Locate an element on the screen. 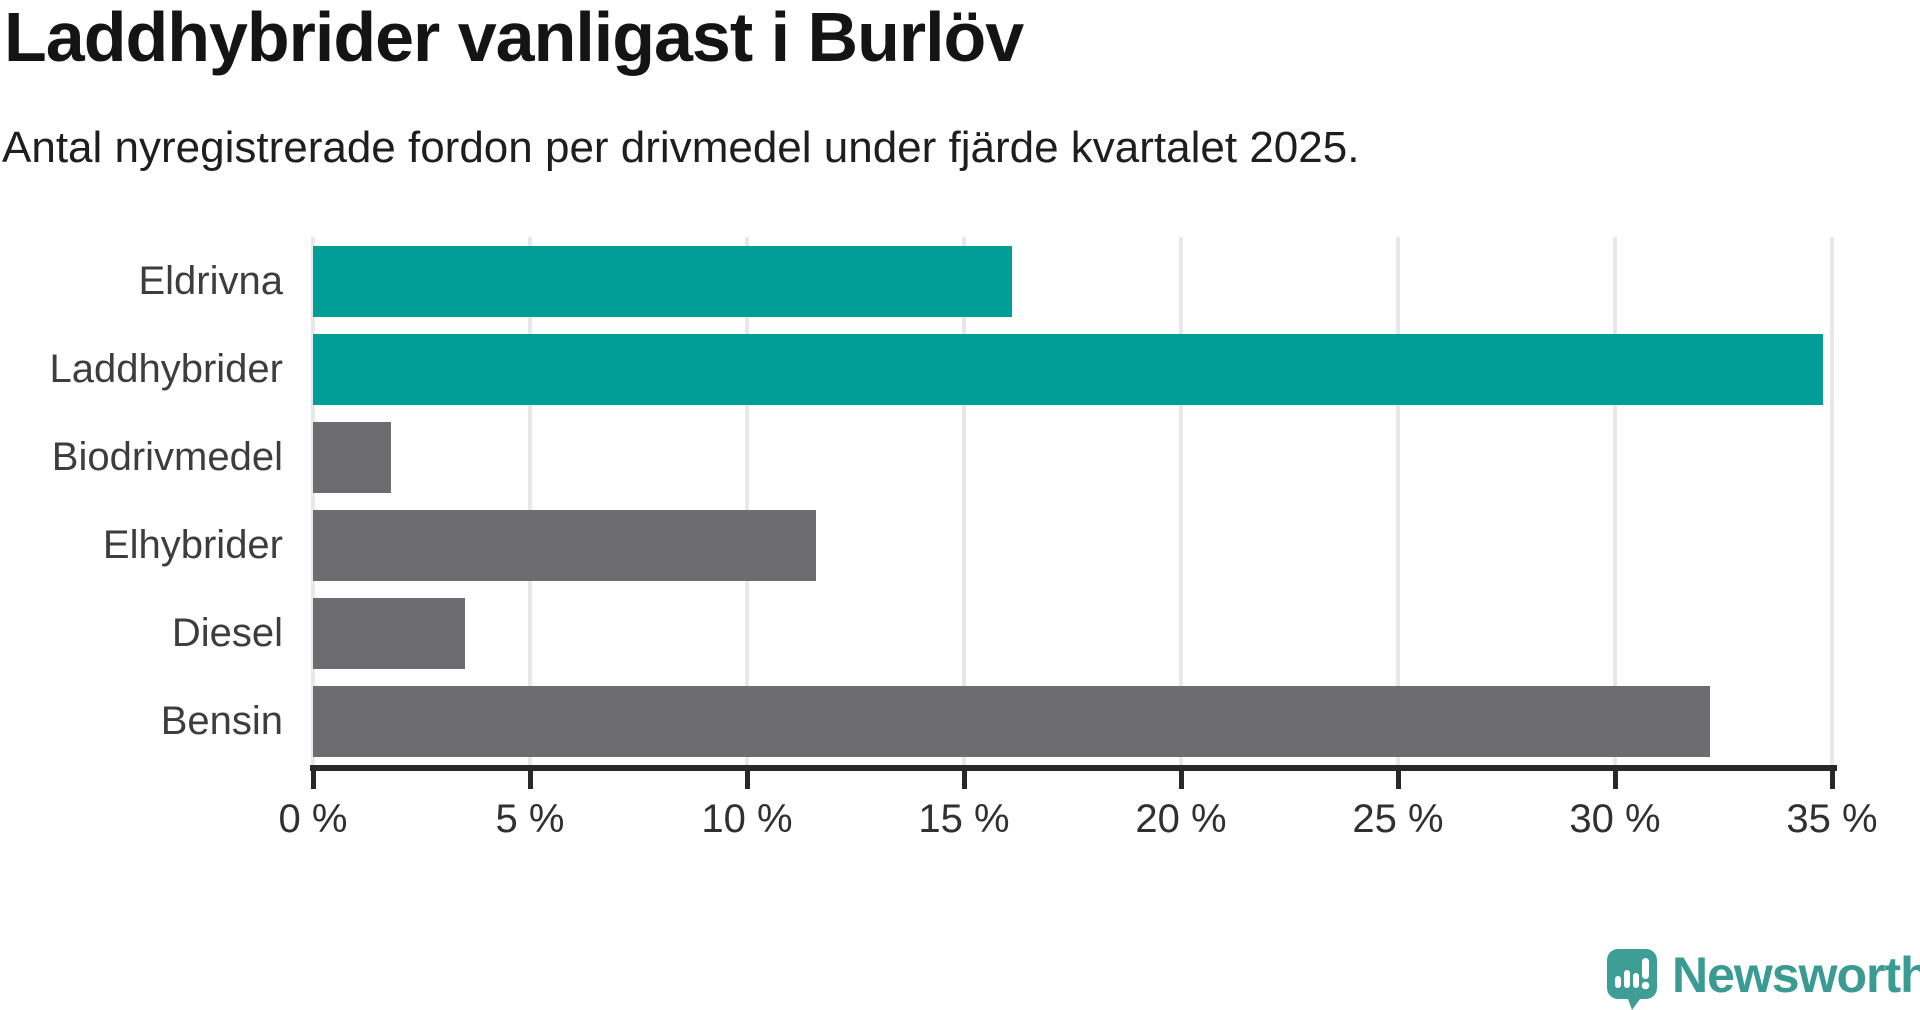 This screenshot has height=1010, width=1920. category-label: Eldrivna is located at coordinates (210, 280).